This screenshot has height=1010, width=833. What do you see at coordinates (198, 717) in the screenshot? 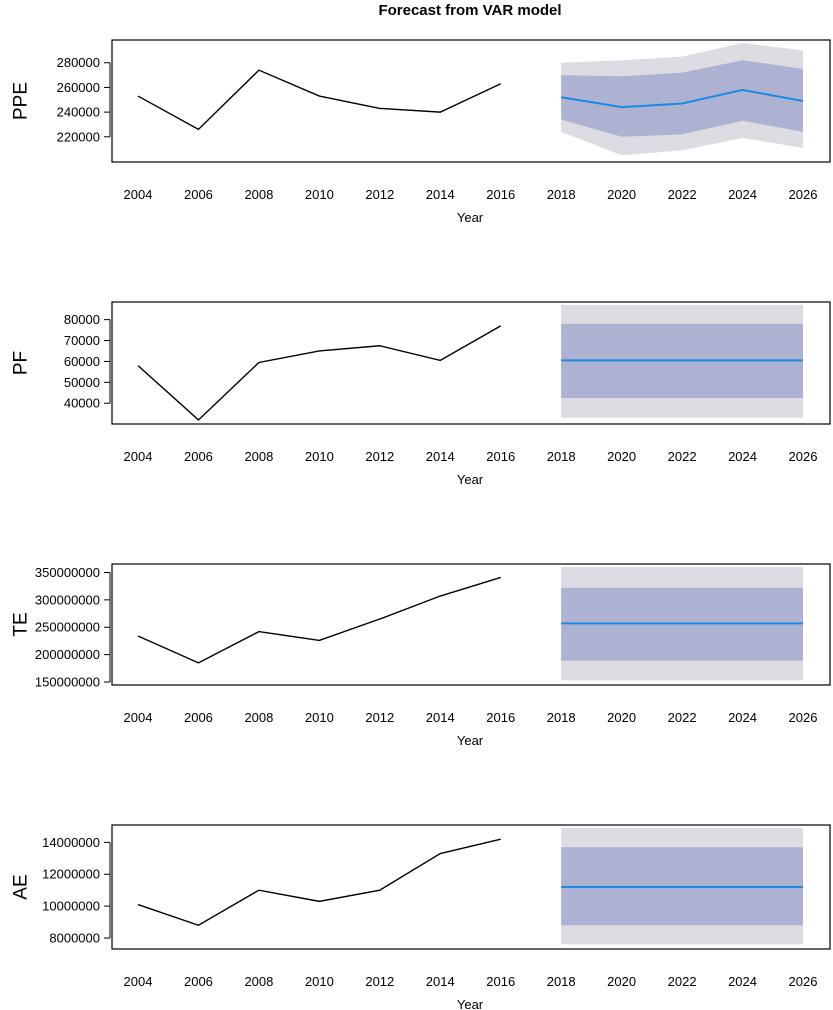
I see `te-x-tick-label: 2006` at bounding box center [198, 717].